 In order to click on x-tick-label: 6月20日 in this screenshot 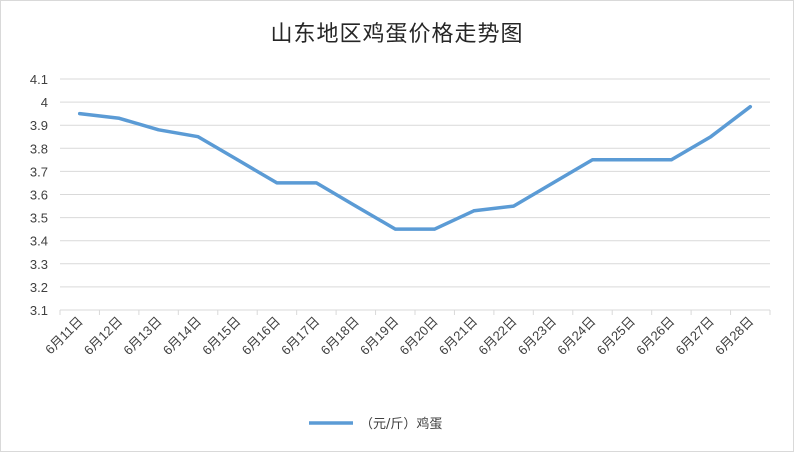, I will do `click(419, 336)`.